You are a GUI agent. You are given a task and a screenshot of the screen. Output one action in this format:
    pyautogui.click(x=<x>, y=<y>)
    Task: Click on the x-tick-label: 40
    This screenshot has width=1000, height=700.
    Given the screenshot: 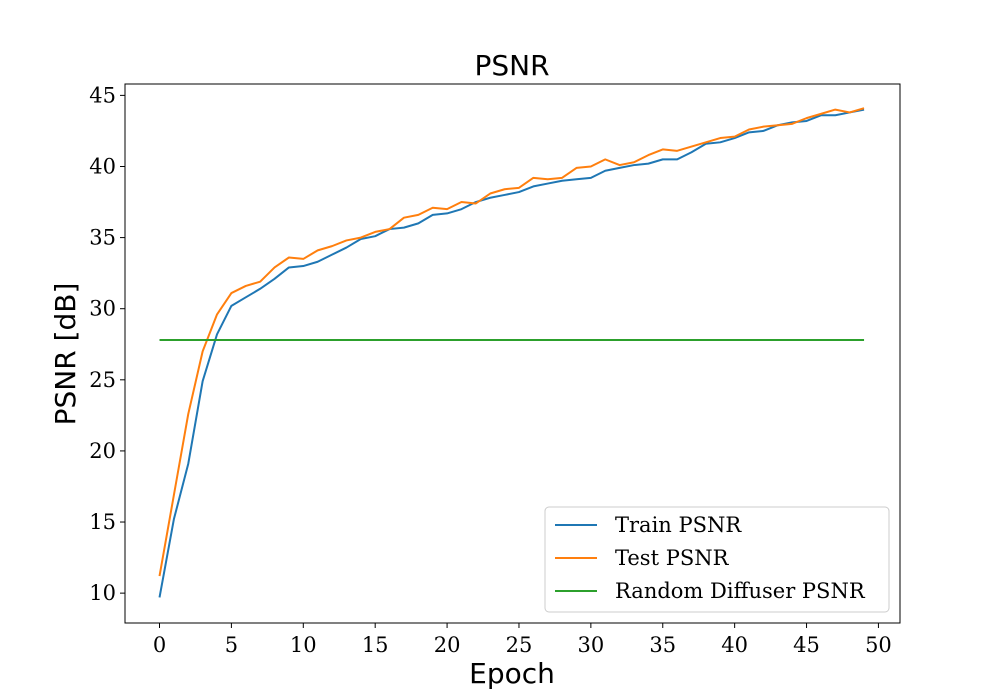 What is the action you would take?
    pyautogui.click(x=734, y=645)
    